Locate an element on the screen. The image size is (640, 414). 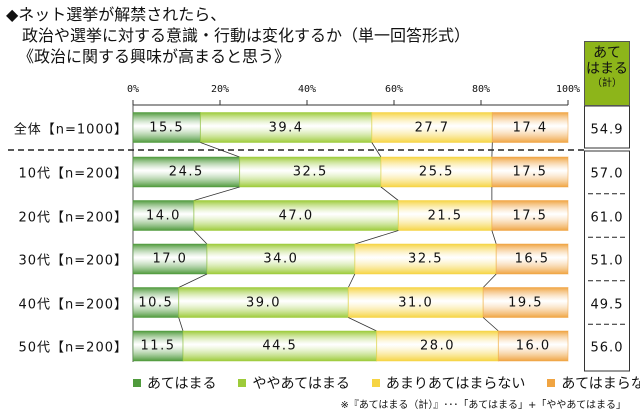
data-label: 11.5 is located at coordinates (158, 346).